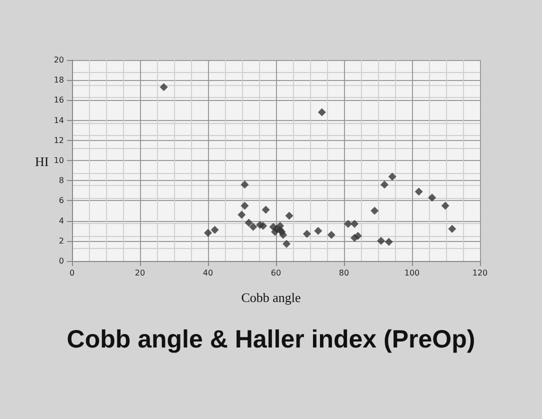 This screenshot has width=542, height=419. What do you see at coordinates (61, 221) in the screenshot?
I see `y-tick-label: 4` at bounding box center [61, 221].